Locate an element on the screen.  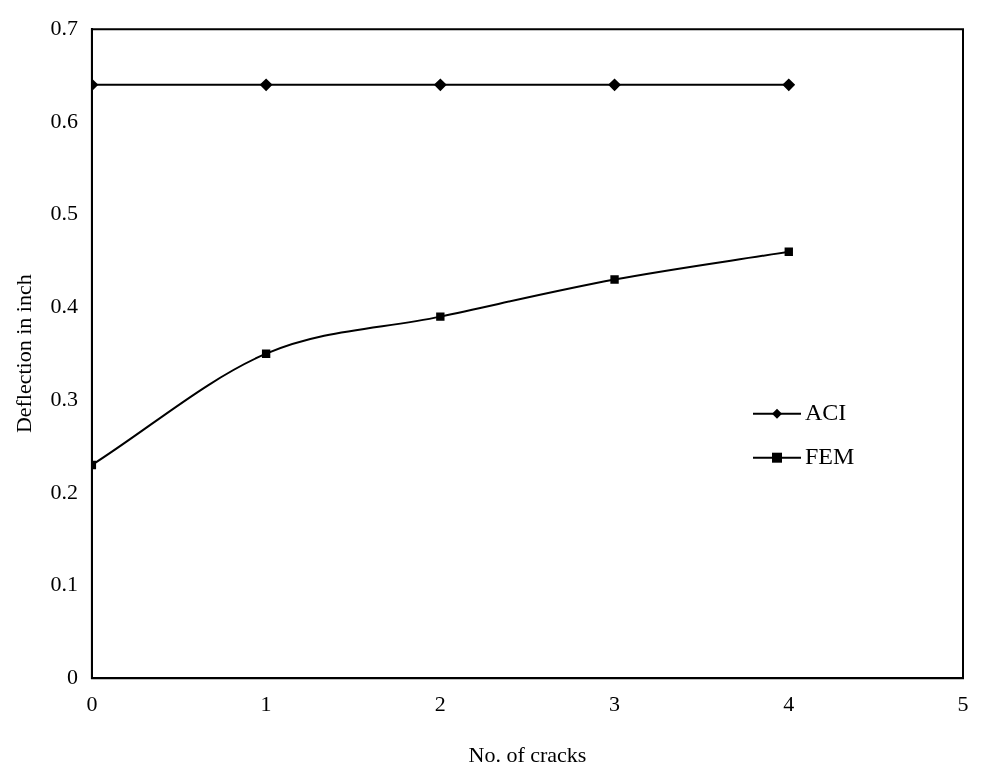
y-tick-label: 0.2 is located at coordinates (64, 491).